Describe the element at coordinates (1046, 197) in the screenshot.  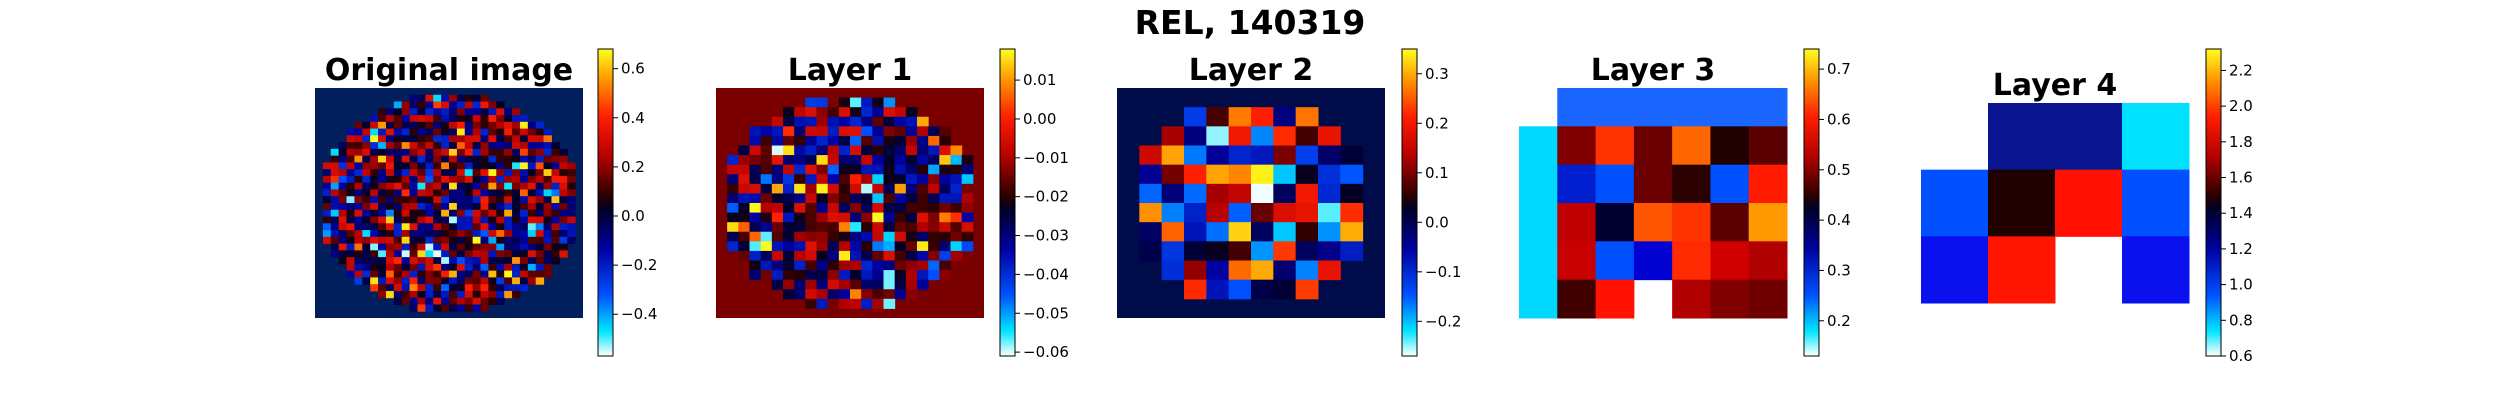
I see `colorbar-tick-label: −0.02` at that location.